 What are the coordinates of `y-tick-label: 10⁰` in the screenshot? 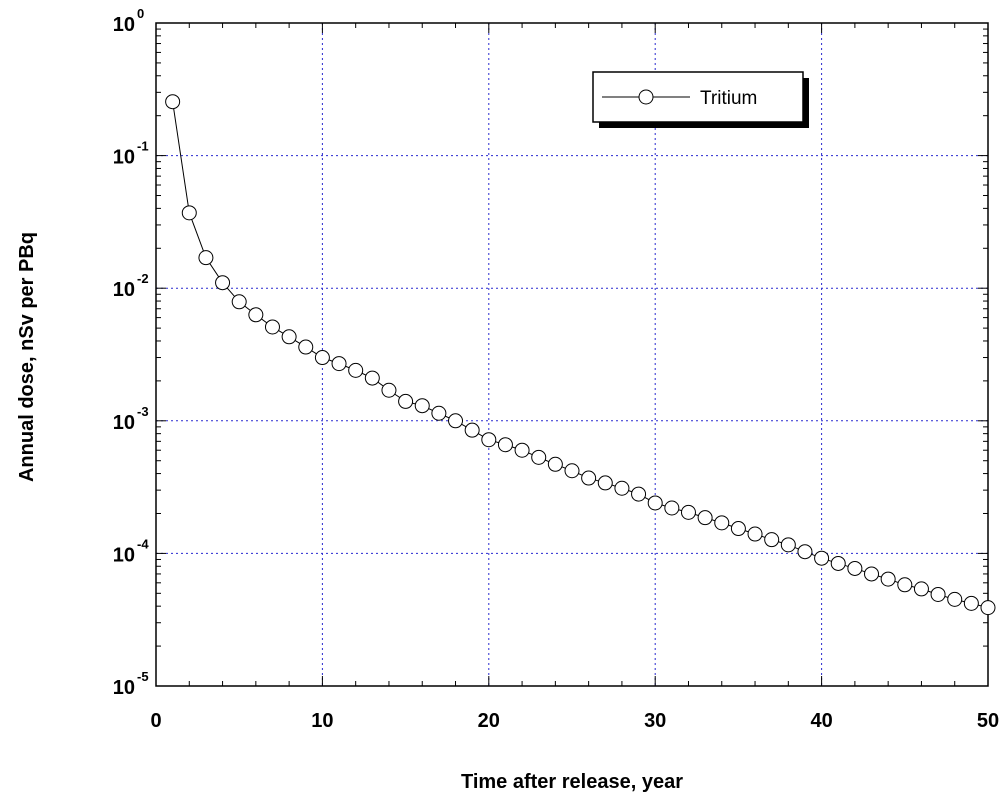 It's located at (128, 21).